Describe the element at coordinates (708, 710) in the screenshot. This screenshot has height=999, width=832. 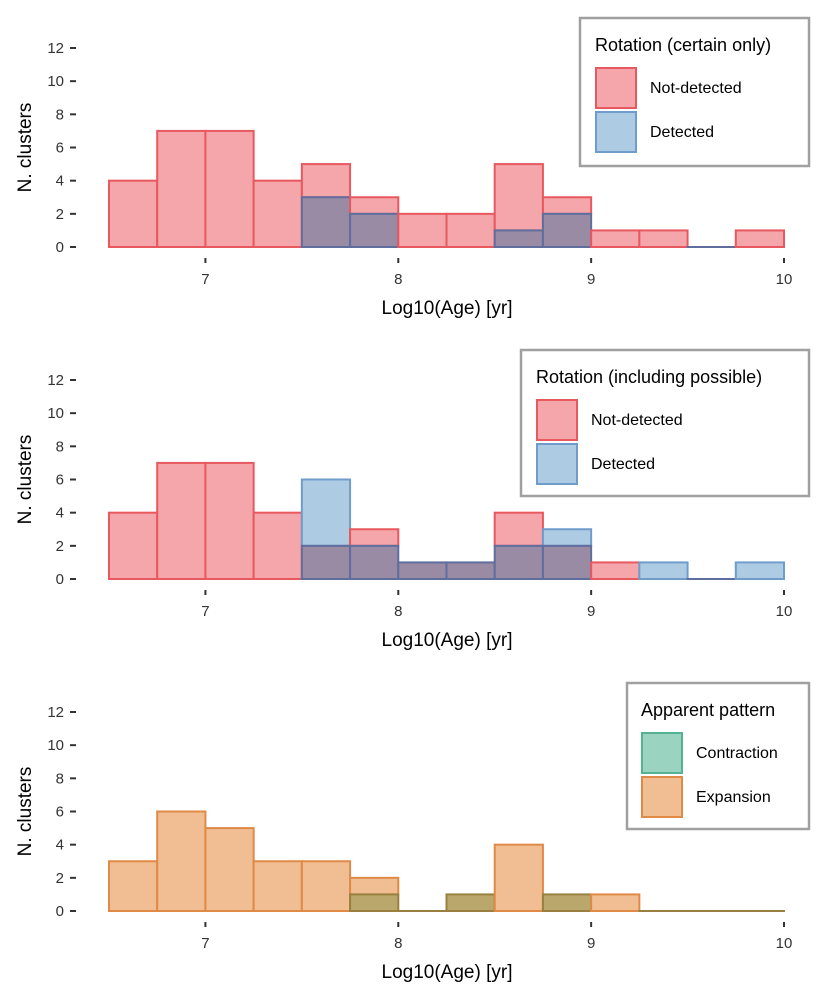
I see `legend-title: Apparent pattern` at that location.